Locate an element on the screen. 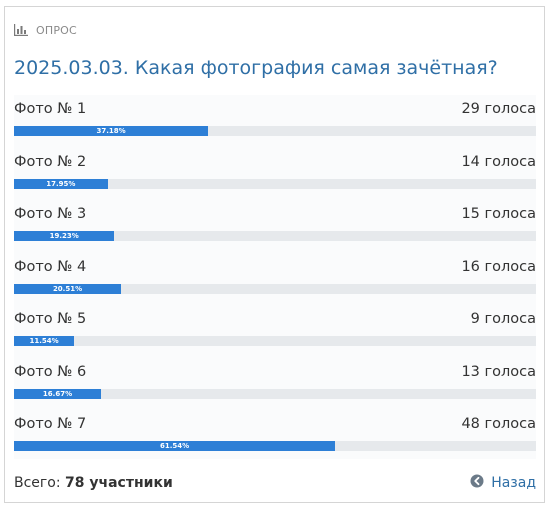 The image size is (553, 511). poll-option: Фото № 7 48 голоса 61.54% is located at coordinates (275, 434).